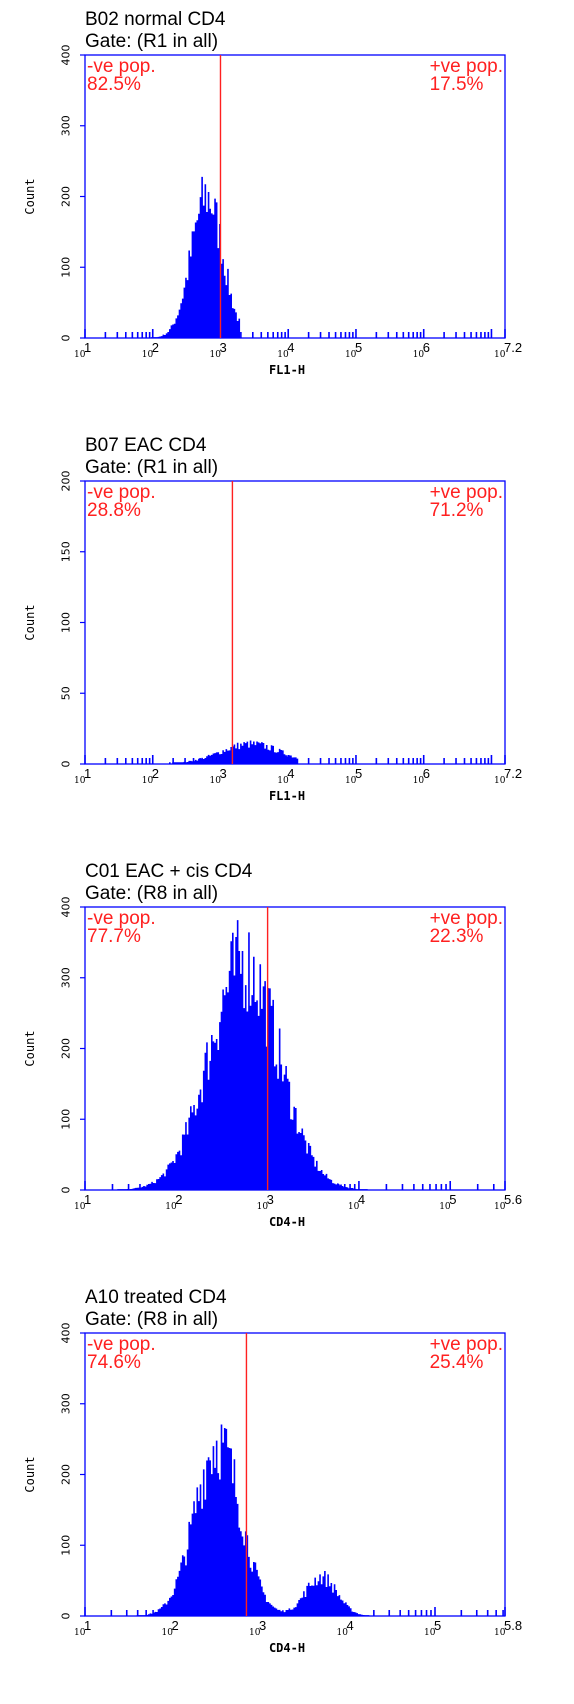 This screenshot has height=1704, width=574. What do you see at coordinates (114, 936) in the screenshot?
I see `negative-population-percent: 77.7%` at bounding box center [114, 936].